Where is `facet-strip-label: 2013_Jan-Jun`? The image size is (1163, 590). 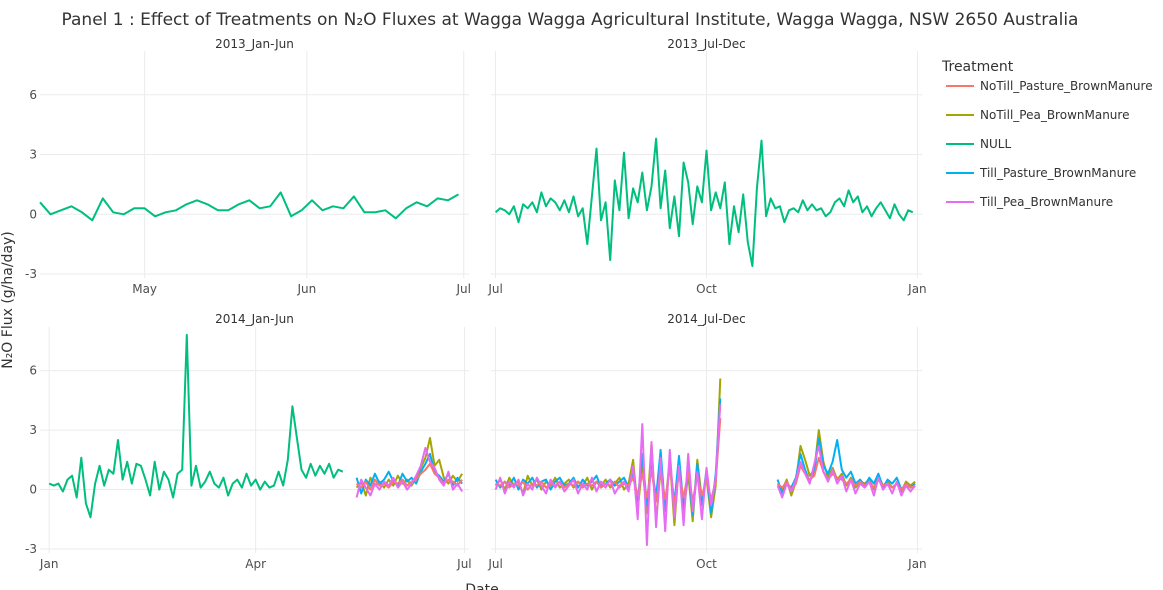
facet-strip-label: 2013_Jan-Jun is located at coordinates (254, 44).